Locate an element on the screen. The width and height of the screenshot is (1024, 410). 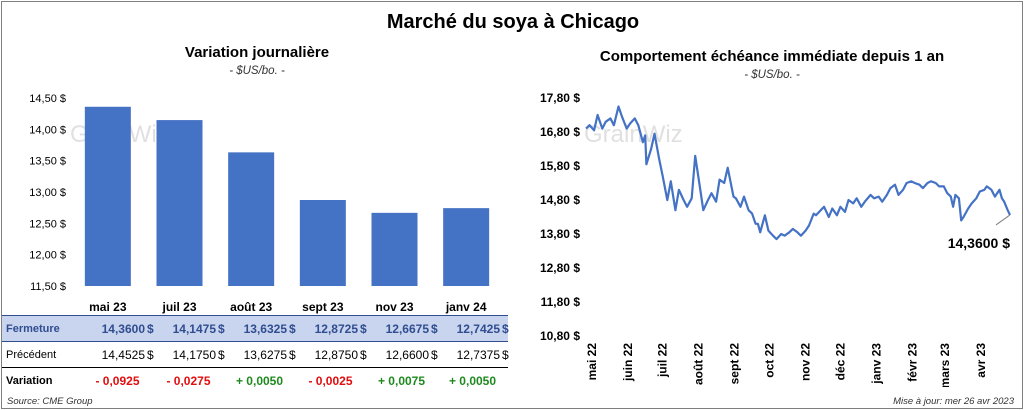
table-cell: 14,4525 is located at coordinates (113, 354).